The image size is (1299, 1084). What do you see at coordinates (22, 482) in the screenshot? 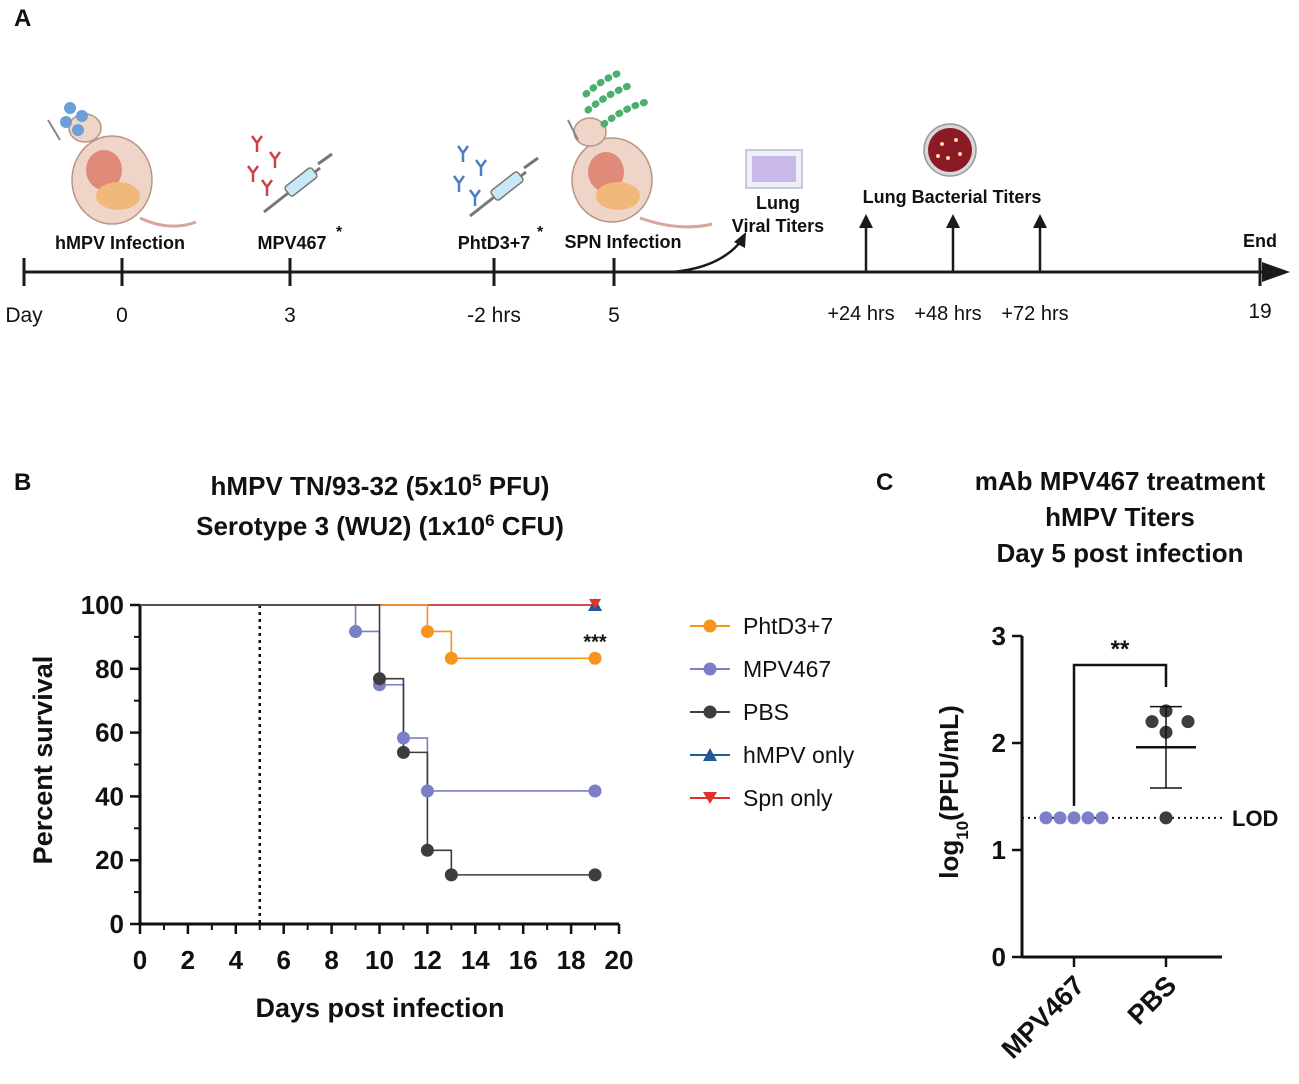
I see `panel-b-label: B` at bounding box center [22, 482].